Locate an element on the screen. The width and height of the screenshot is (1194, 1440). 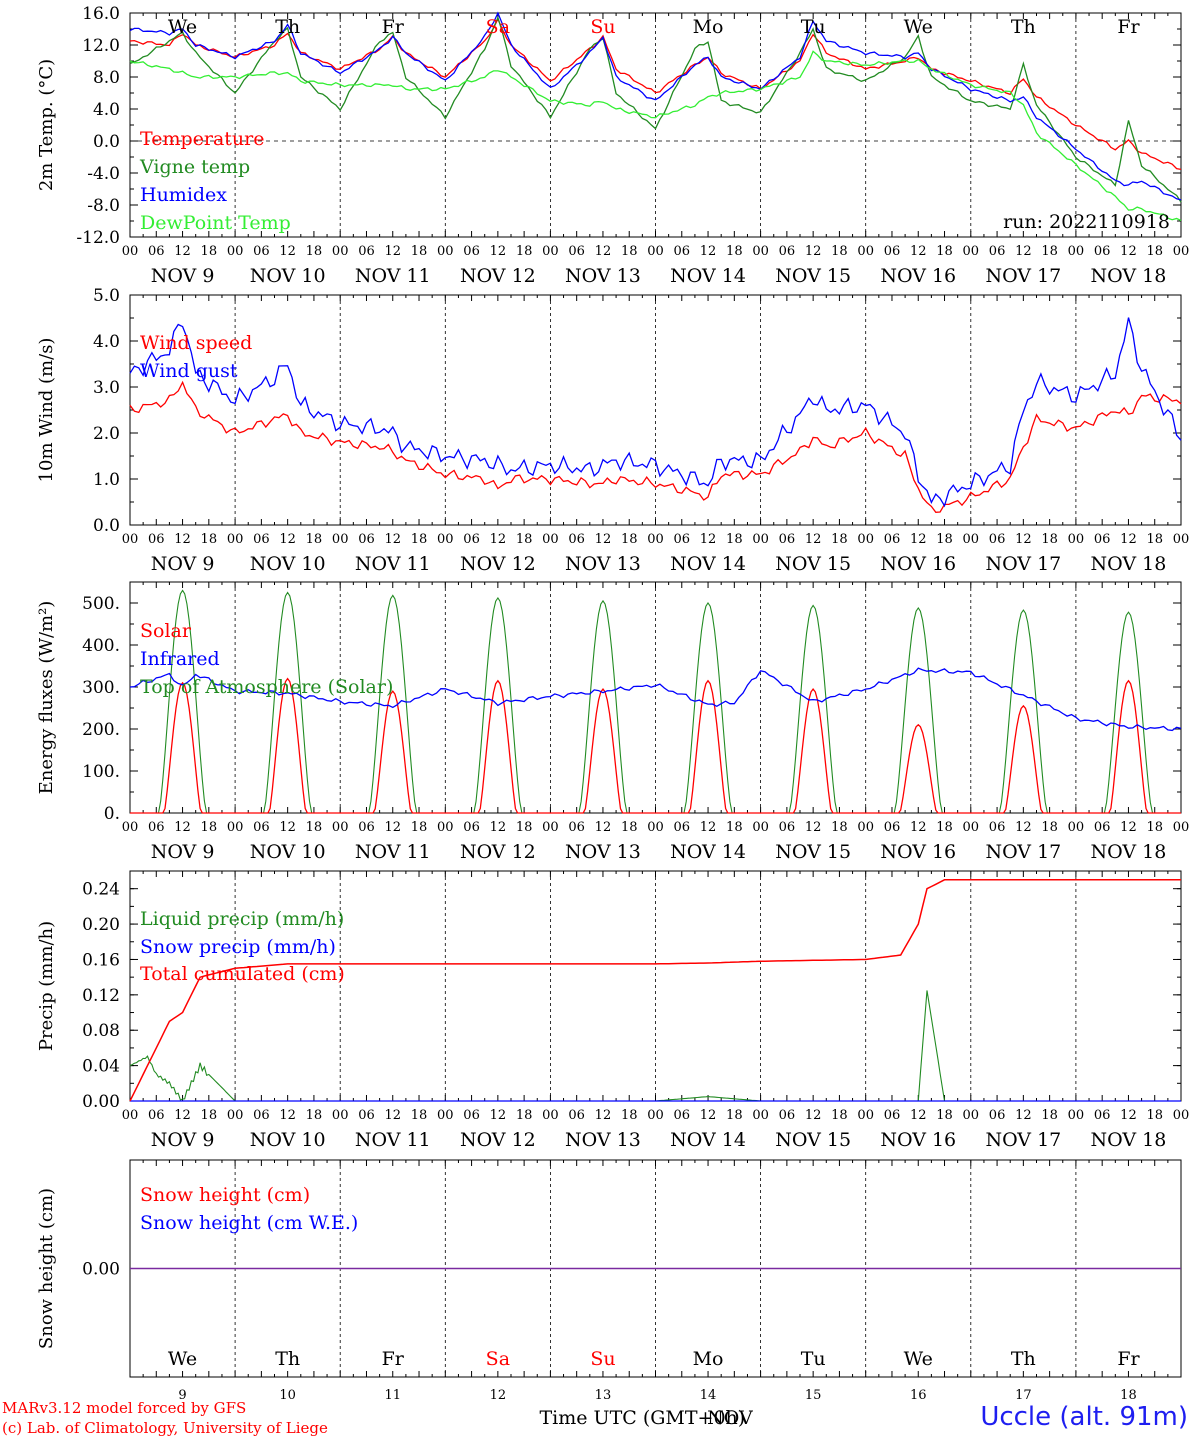
y-tick-label: 2.0 is located at coordinates (106, 434).